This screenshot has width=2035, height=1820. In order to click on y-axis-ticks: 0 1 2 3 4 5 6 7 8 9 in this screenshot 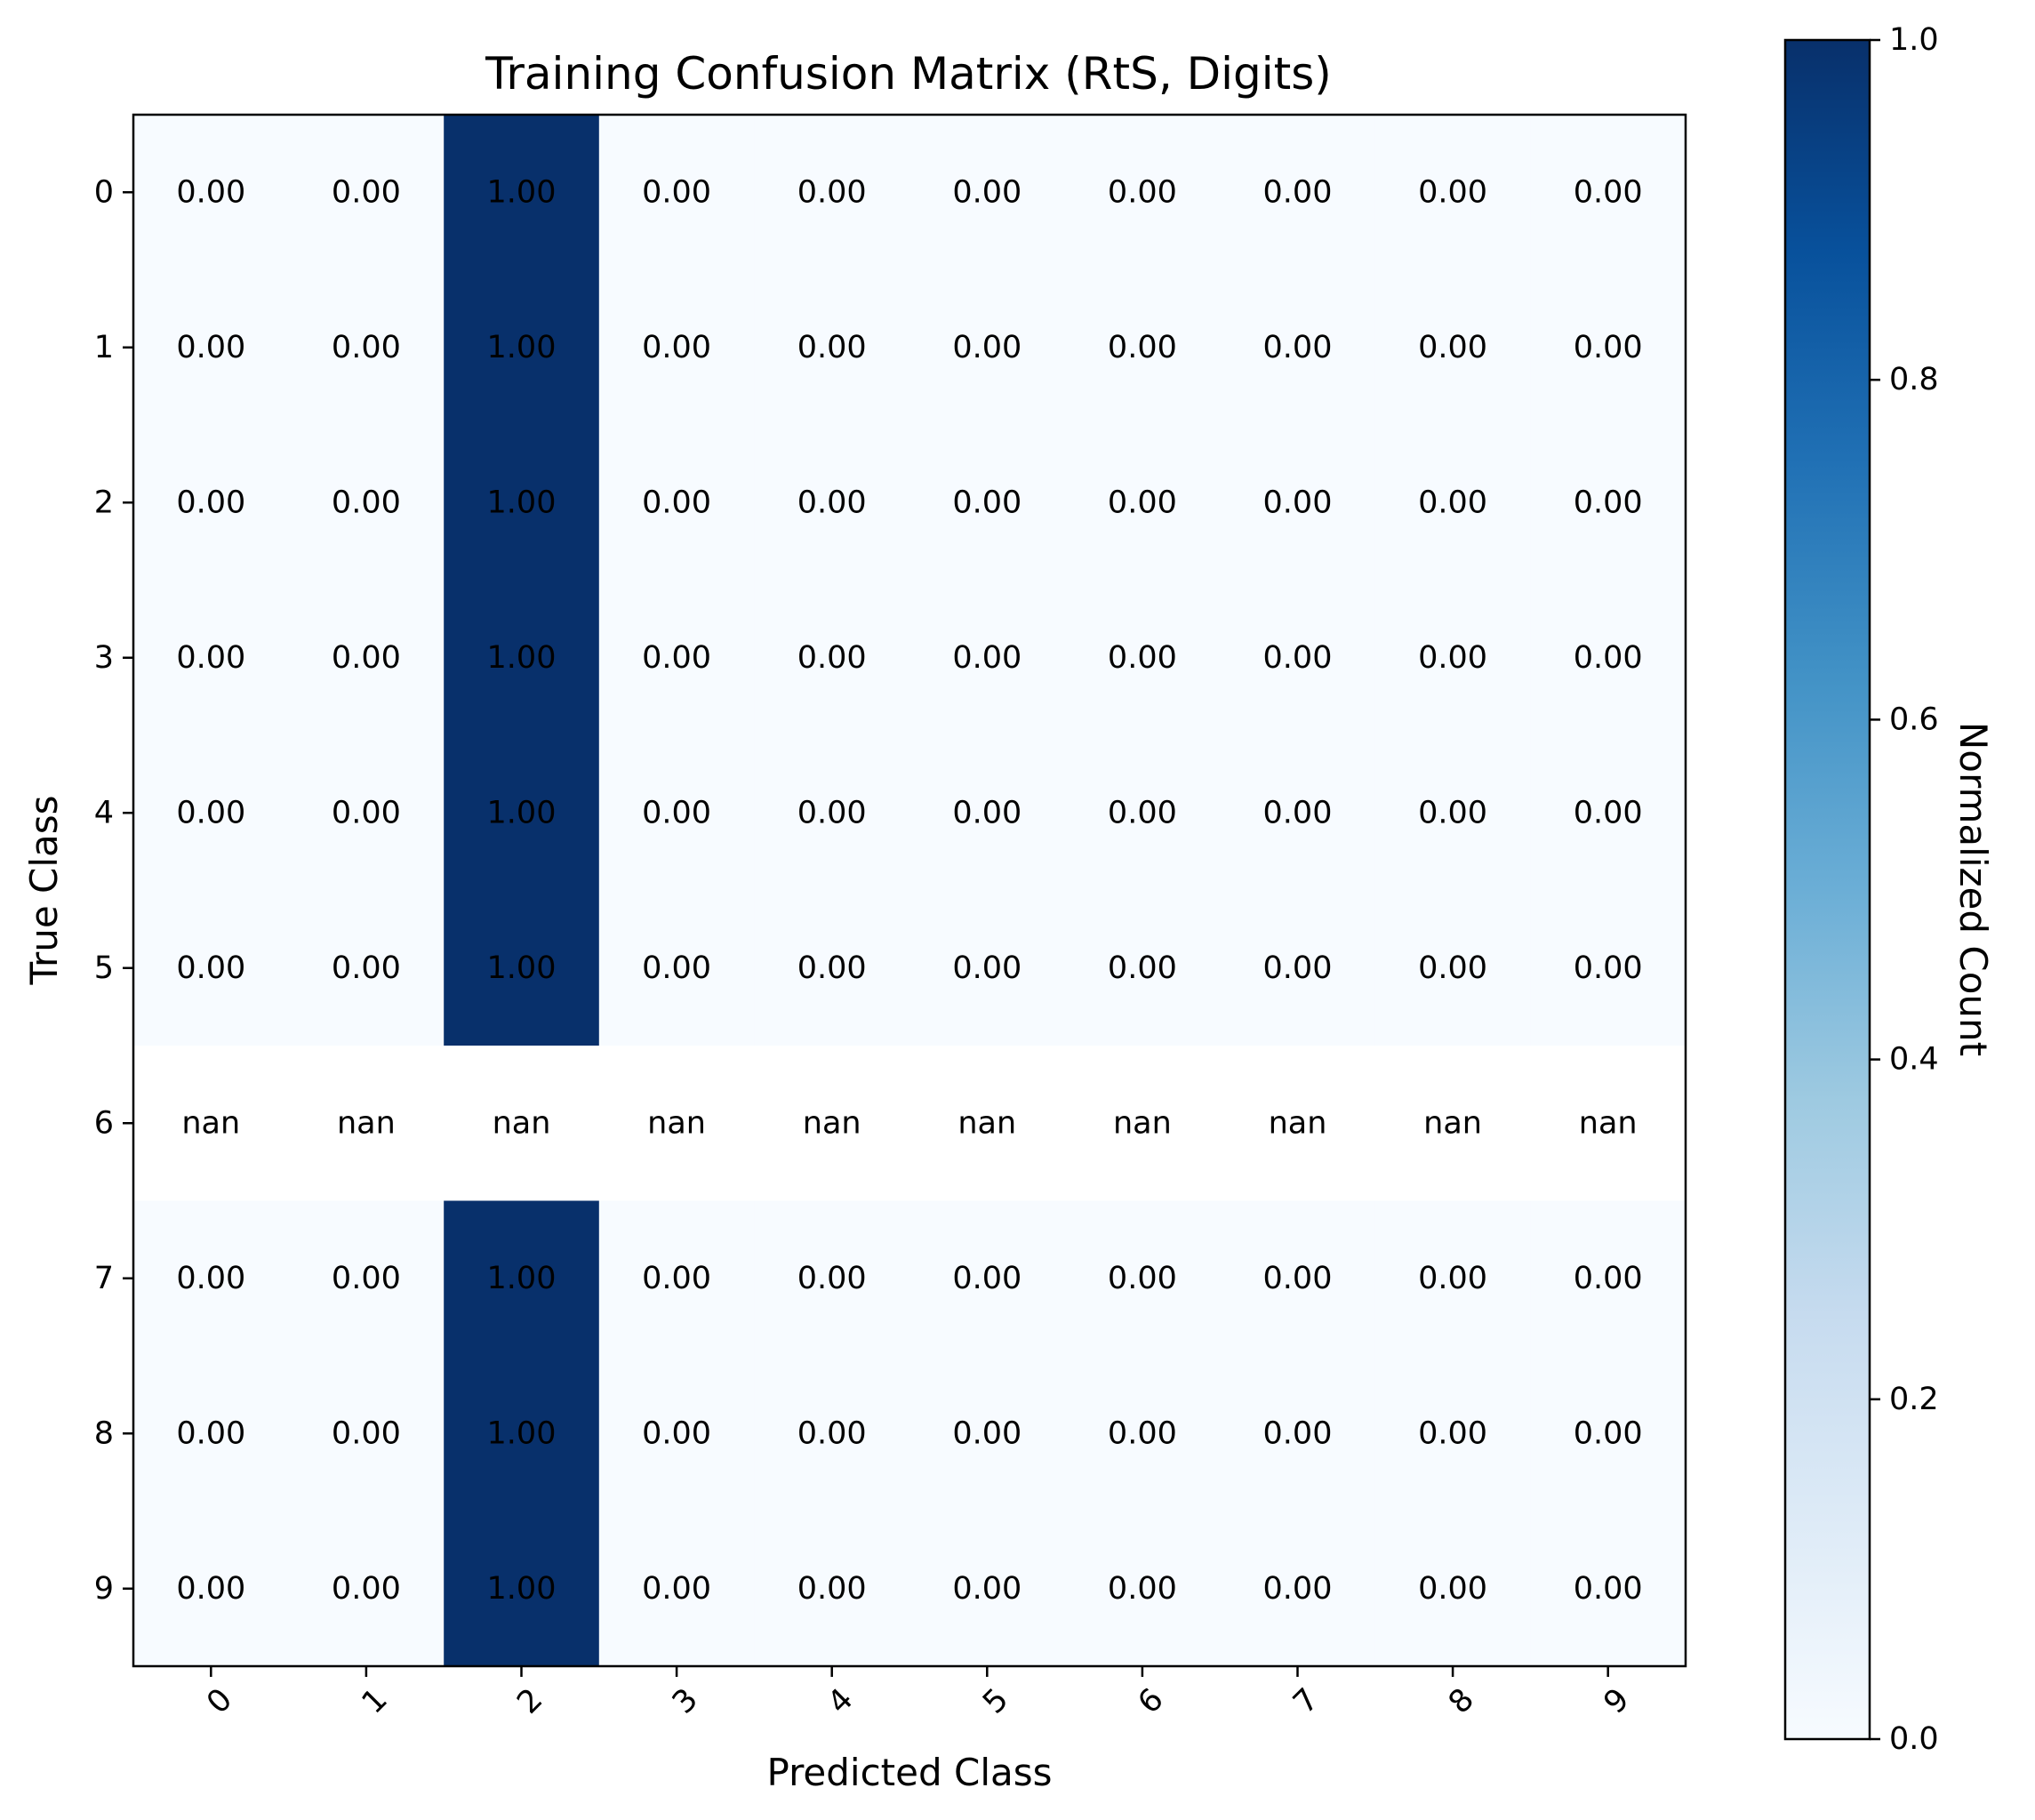, I will do `click(114, 890)`.